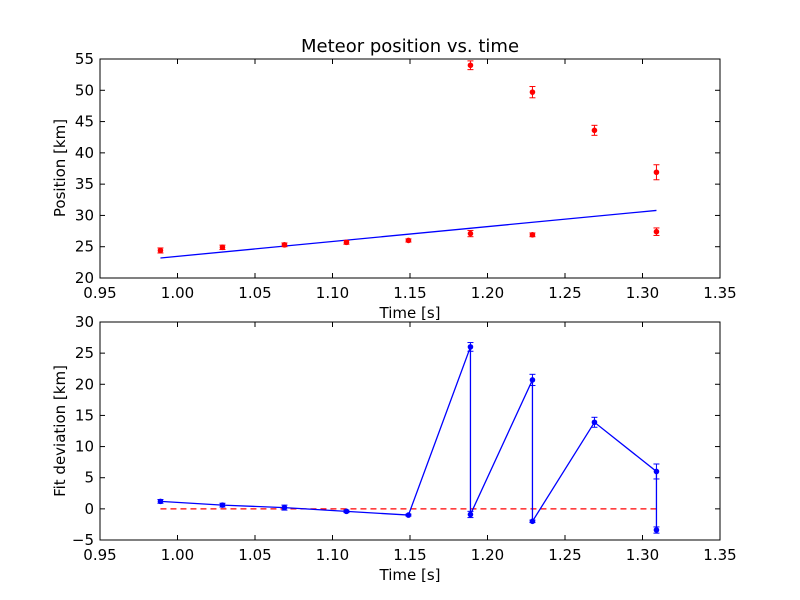 This screenshot has width=800, height=600. Describe the element at coordinates (60, 431) in the screenshot. I see `deviation-y-axis-label: Fit deviation [km]` at that location.